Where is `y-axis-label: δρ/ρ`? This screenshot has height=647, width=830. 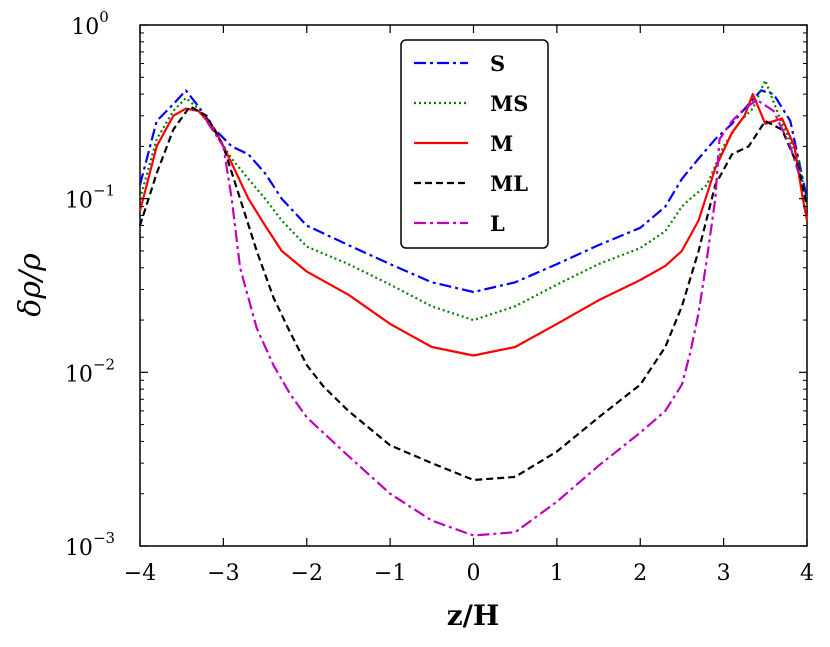
y-axis-label: δρ/ρ is located at coordinates (30, 285).